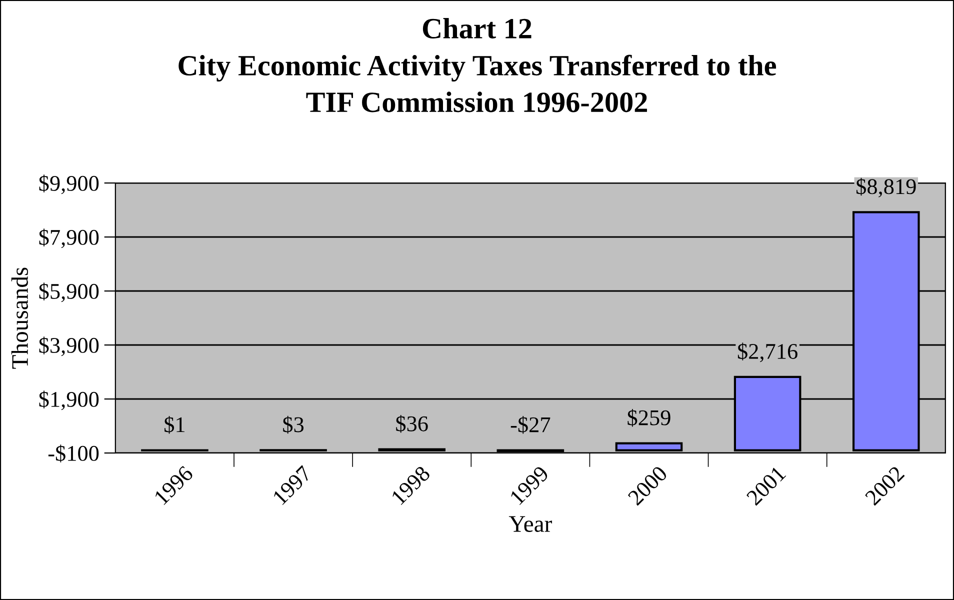 This screenshot has height=600, width=954. Describe the element at coordinates (69, 184) in the screenshot. I see `y-tick-label: $9,900` at that location.